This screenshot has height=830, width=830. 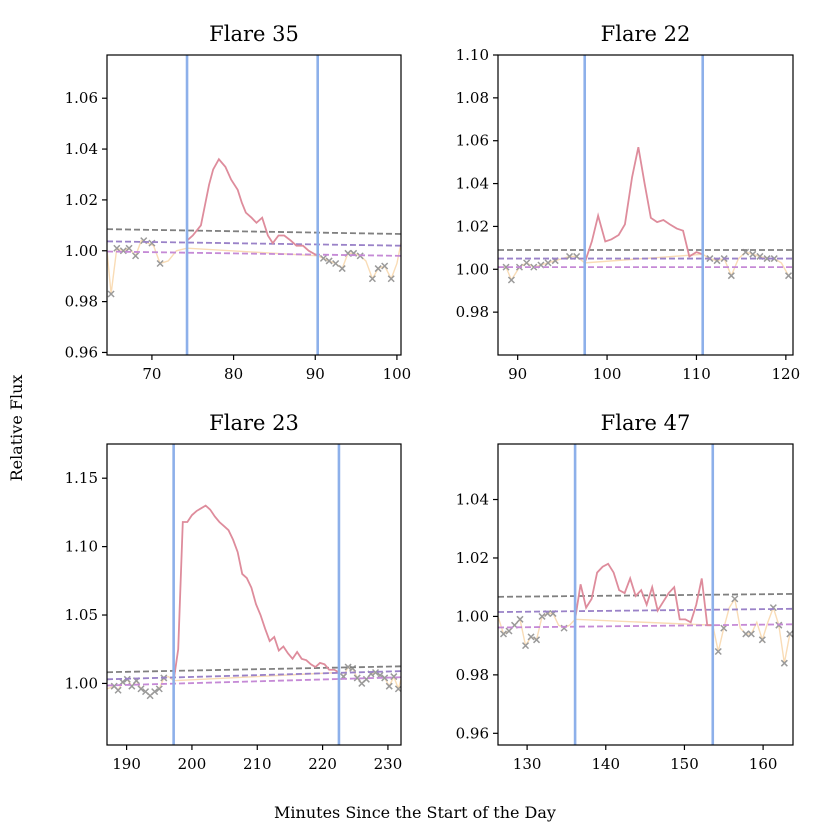 What do you see at coordinates (16, 428) in the screenshot?
I see `figure-ylabel: Relative Flux` at bounding box center [16, 428].